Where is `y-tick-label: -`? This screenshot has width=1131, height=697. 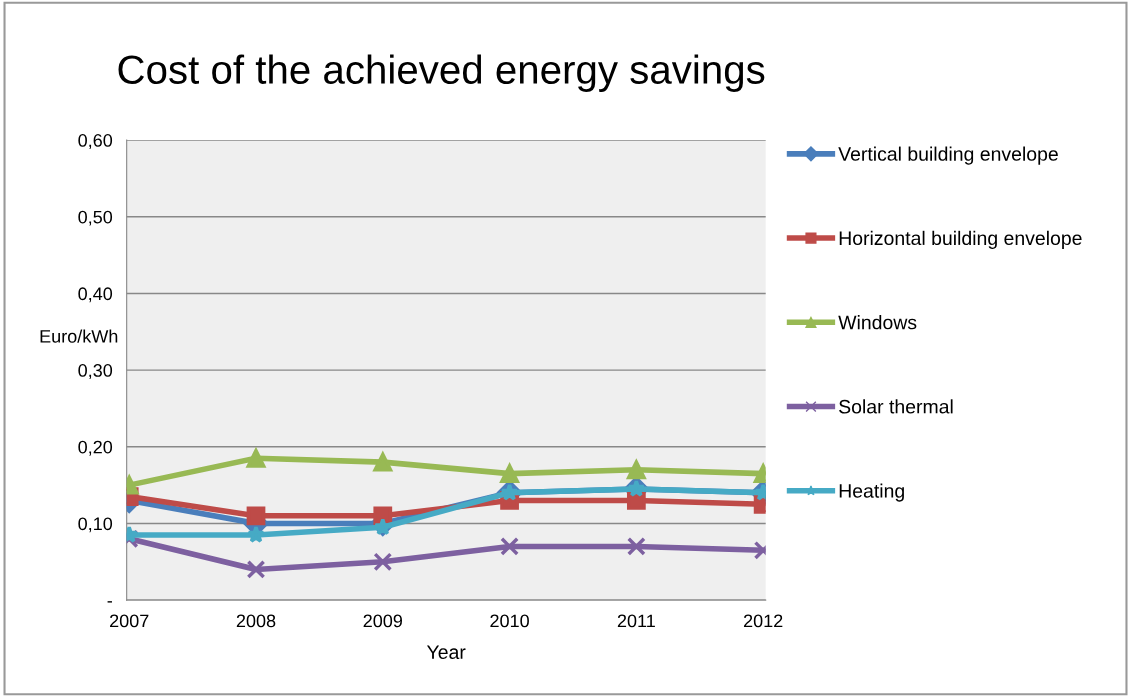
y-tick-label: - is located at coordinates (109, 602).